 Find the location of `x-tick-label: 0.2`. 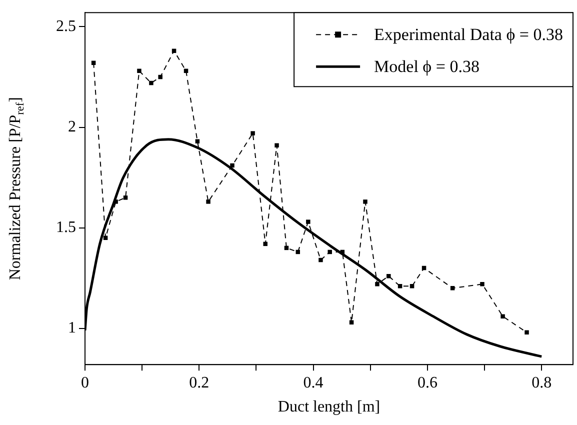

x-tick-label: 0.2 is located at coordinates (199, 383).